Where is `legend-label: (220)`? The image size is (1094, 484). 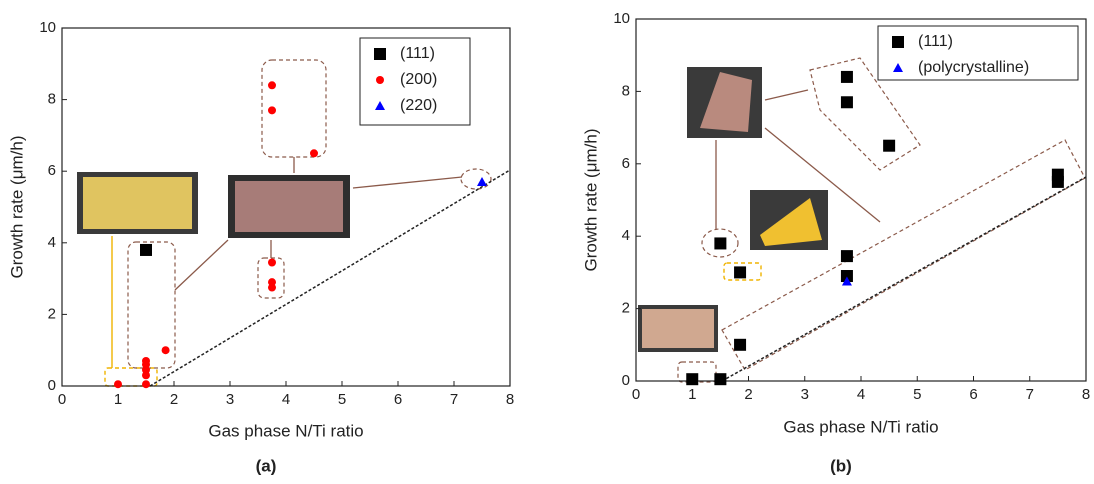
legend-label: (220) is located at coordinates (418, 105).